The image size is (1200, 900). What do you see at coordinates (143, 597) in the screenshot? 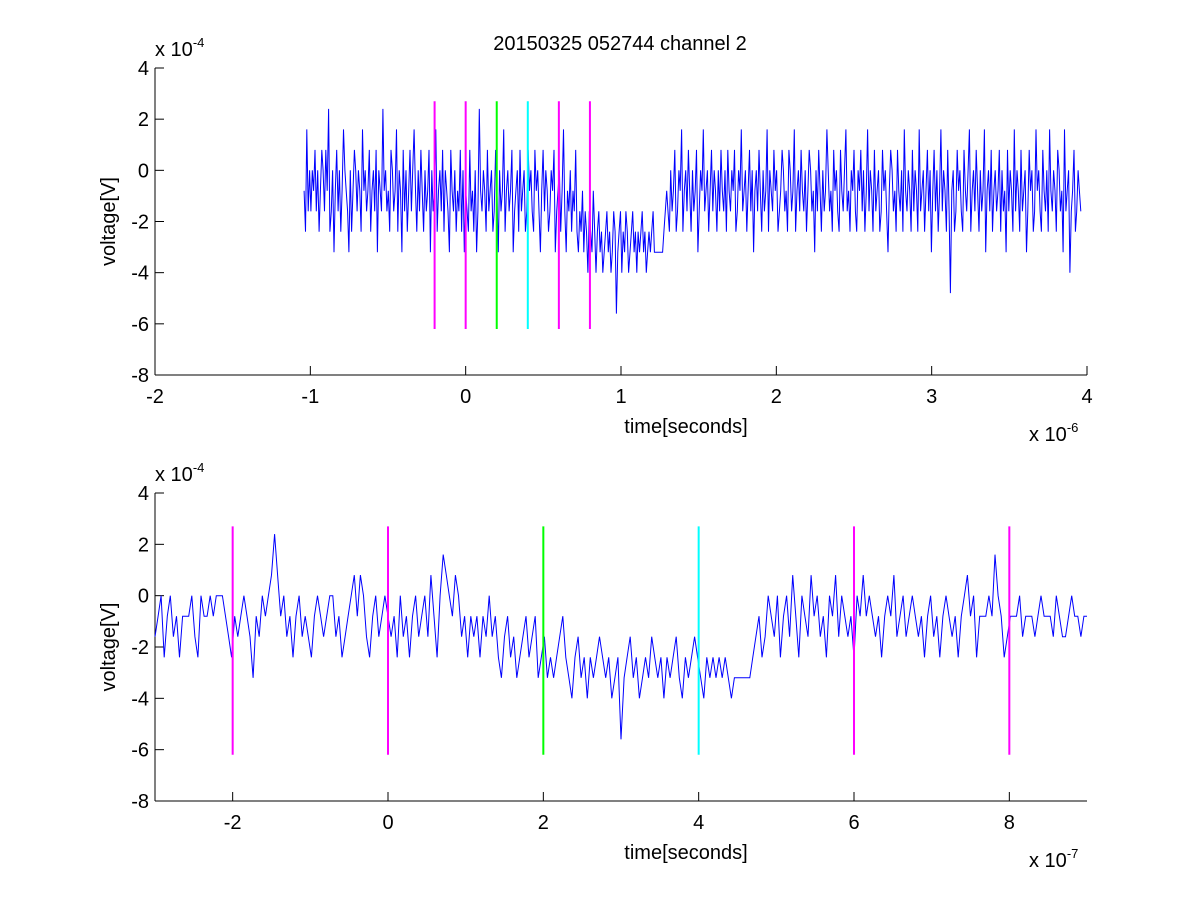
I see `bottom-y-tick-label: 0` at bounding box center [143, 597].